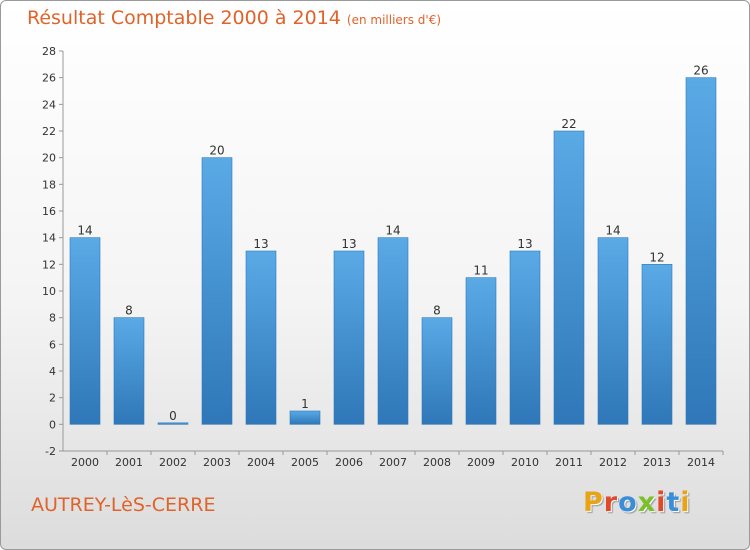  What do you see at coordinates (261, 337) in the screenshot?
I see `bar-2004` at bounding box center [261, 337].